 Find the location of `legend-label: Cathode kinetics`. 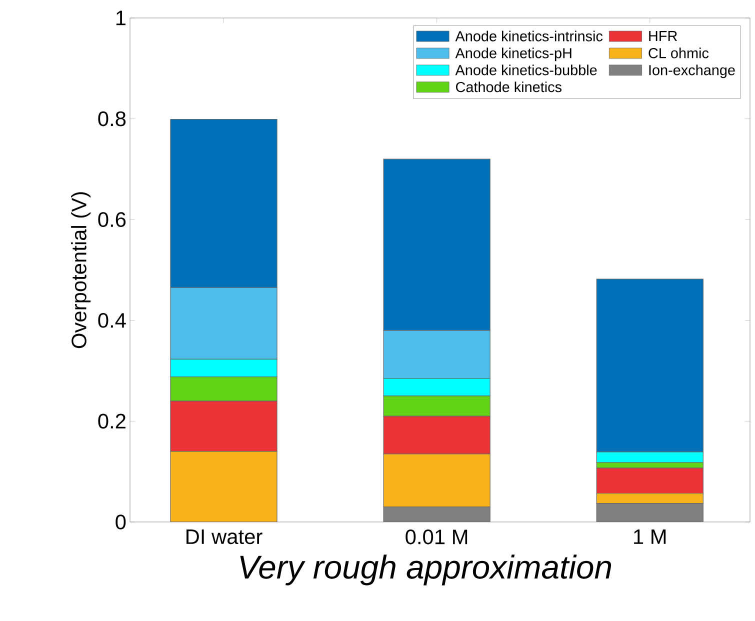

legend-label: Cathode kinetics is located at coordinates (509, 87).